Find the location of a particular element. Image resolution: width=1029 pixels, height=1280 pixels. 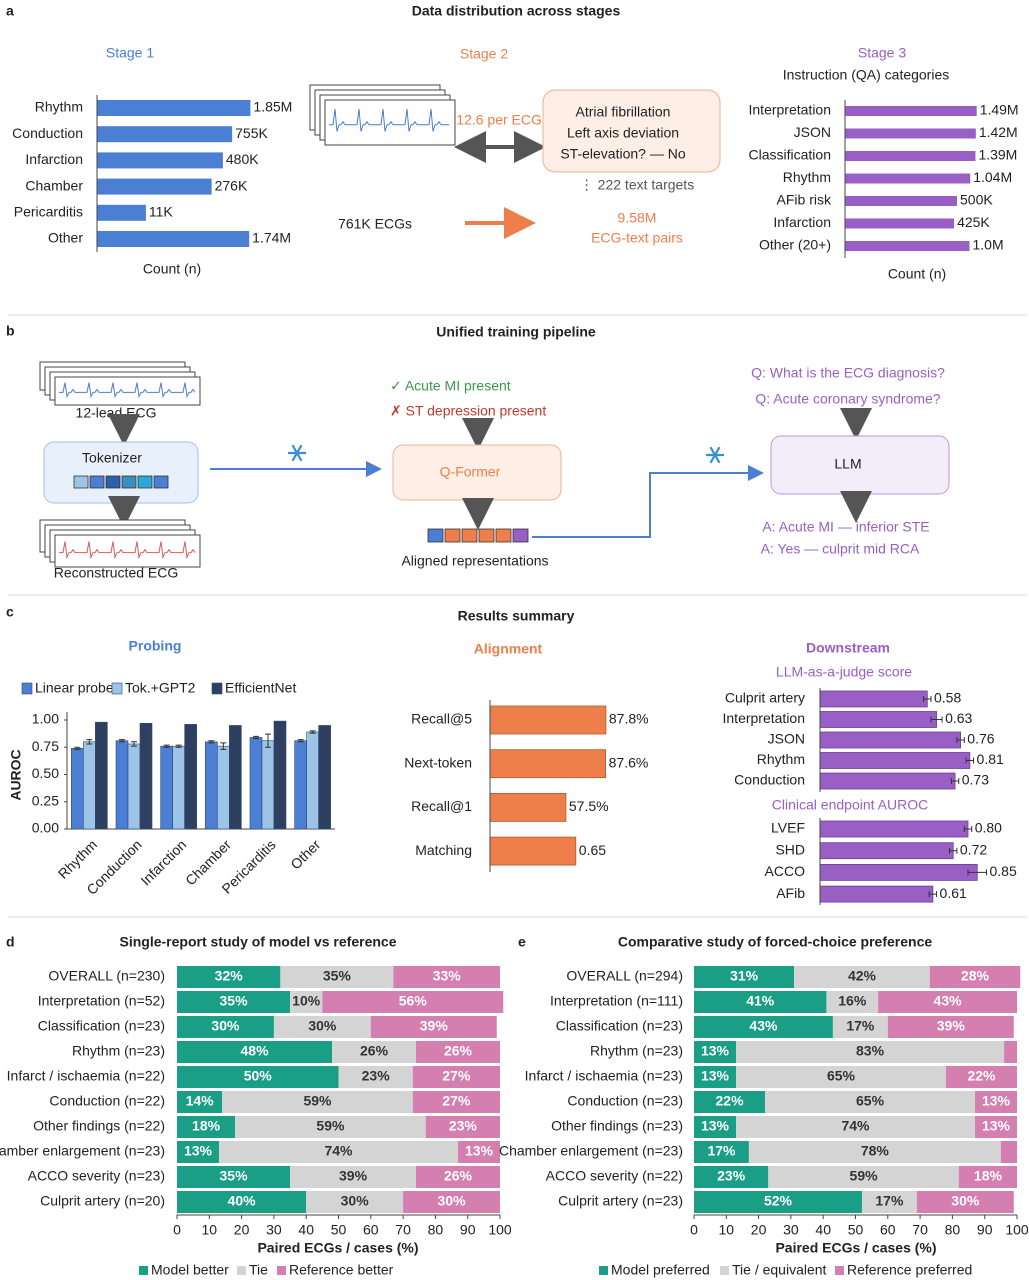

value-label: 33% is located at coordinates (447, 976).